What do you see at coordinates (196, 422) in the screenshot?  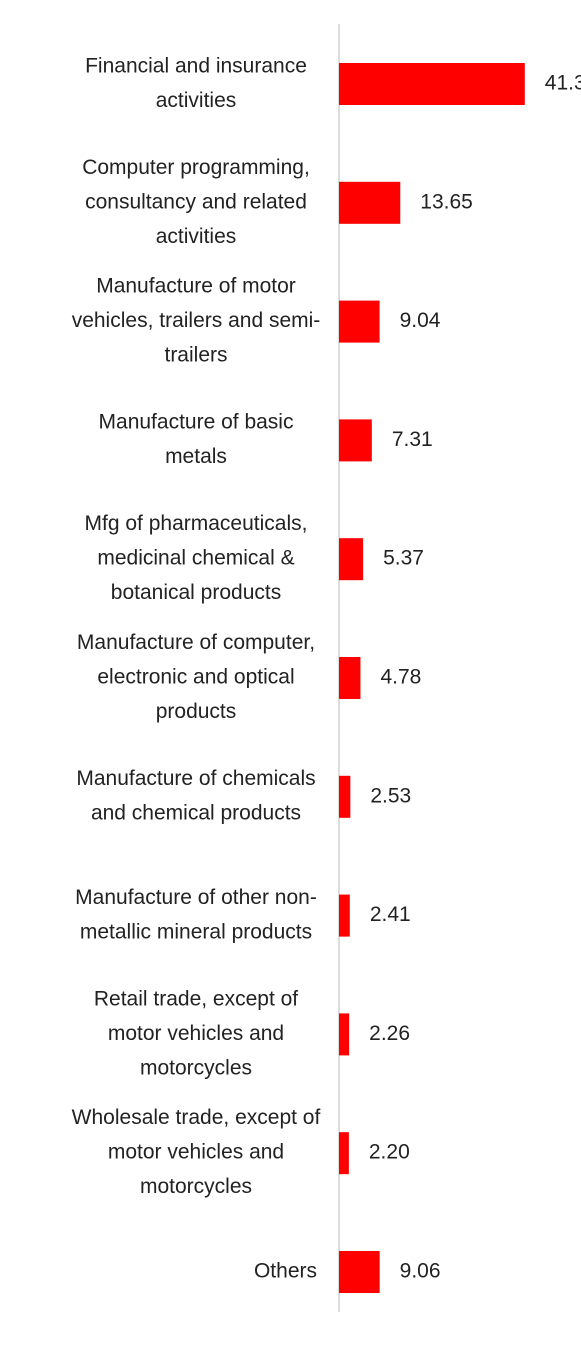 I see `category-label-line: Manufacture of basic` at bounding box center [196, 422].